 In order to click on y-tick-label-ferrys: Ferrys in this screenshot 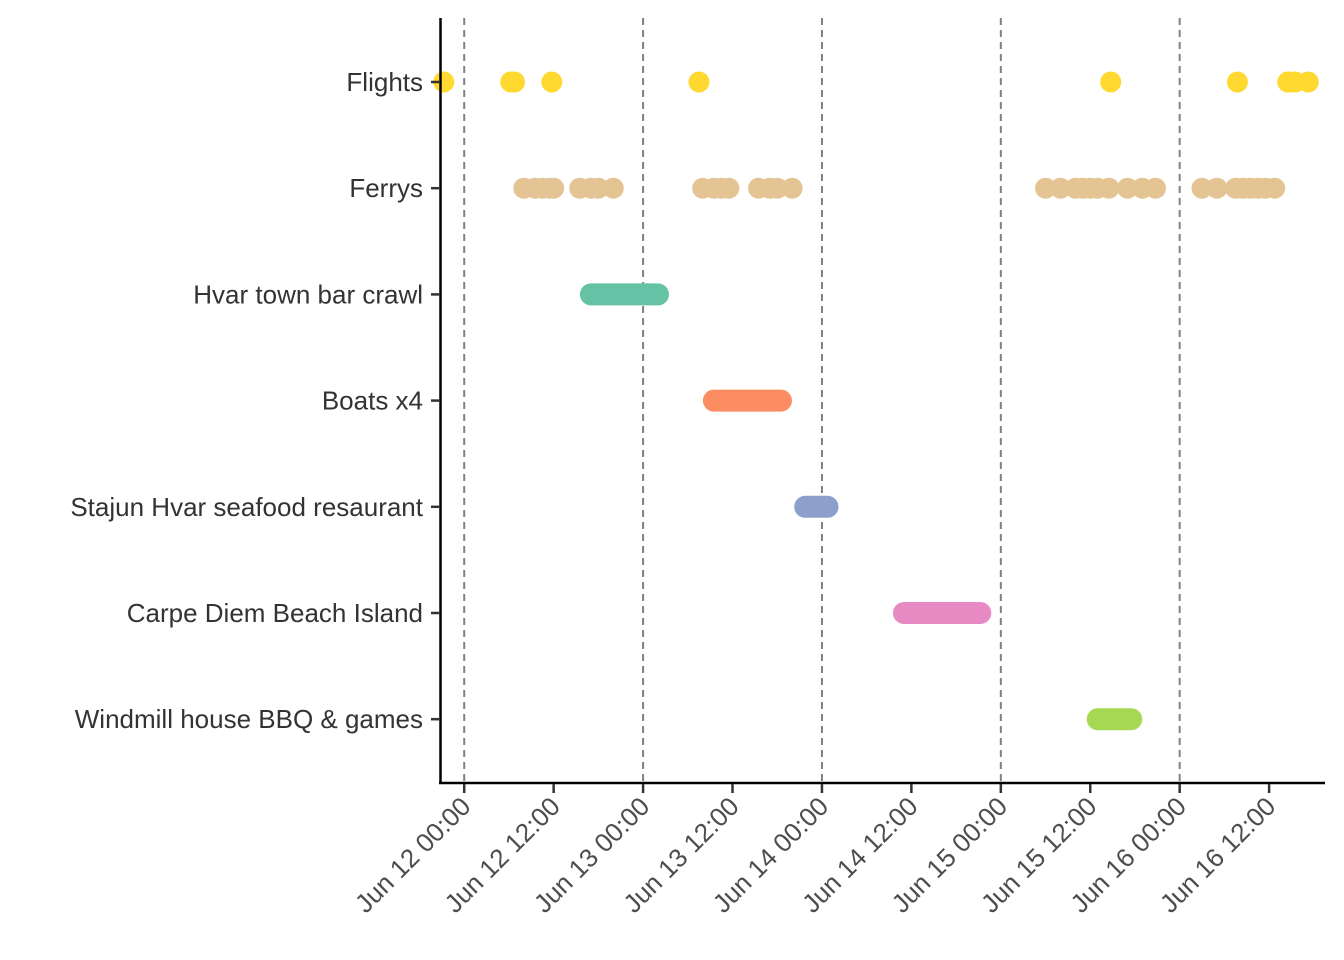, I will do `click(386, 188)`.